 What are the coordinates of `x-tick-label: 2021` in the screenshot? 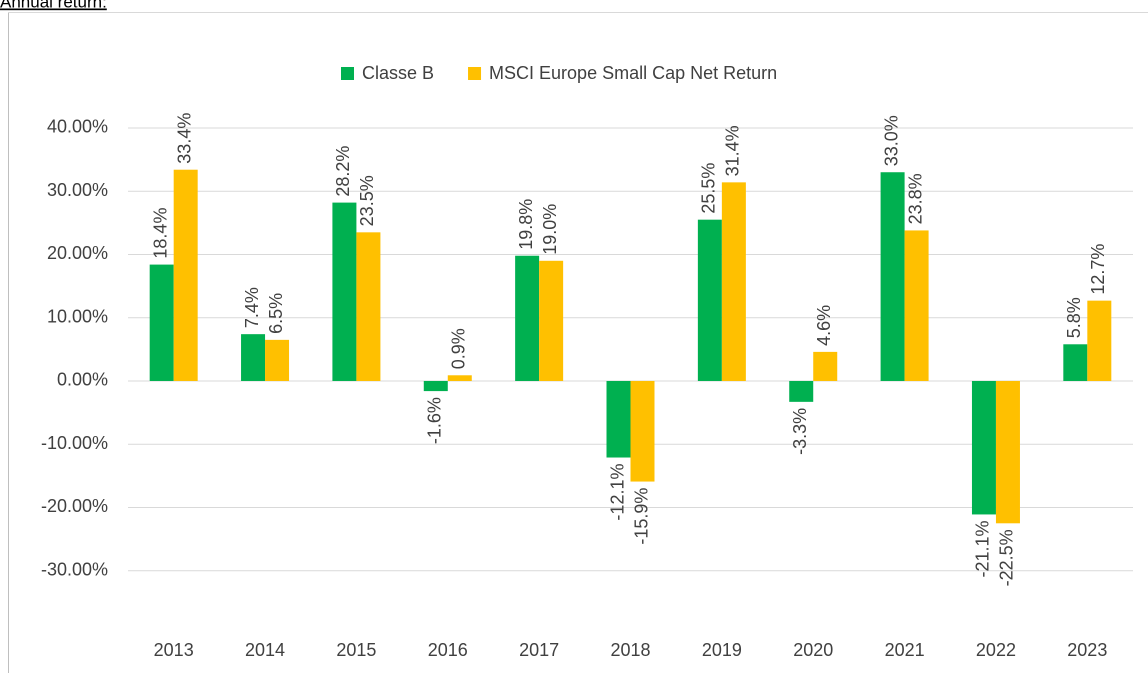 It's located at (905, 650).